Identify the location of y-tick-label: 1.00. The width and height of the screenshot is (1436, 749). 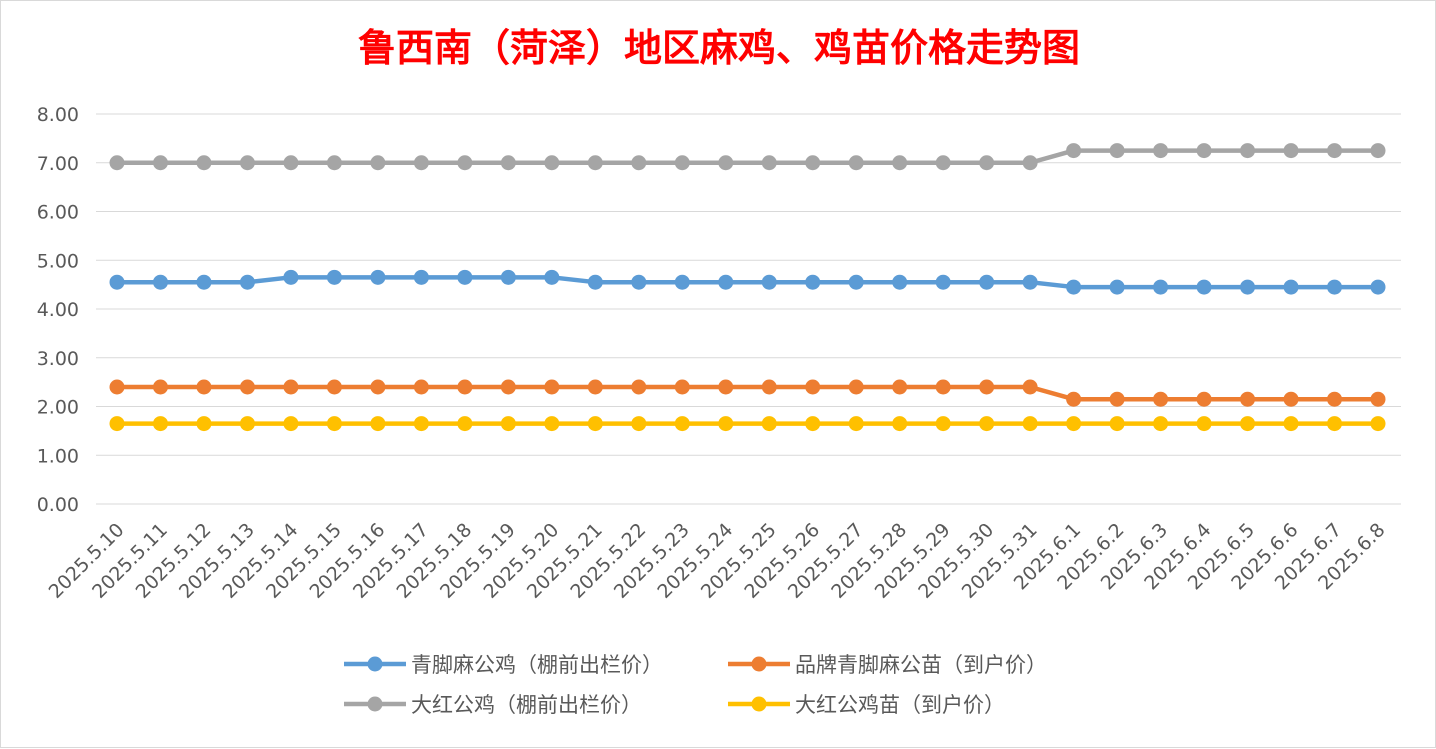
(58, 456).